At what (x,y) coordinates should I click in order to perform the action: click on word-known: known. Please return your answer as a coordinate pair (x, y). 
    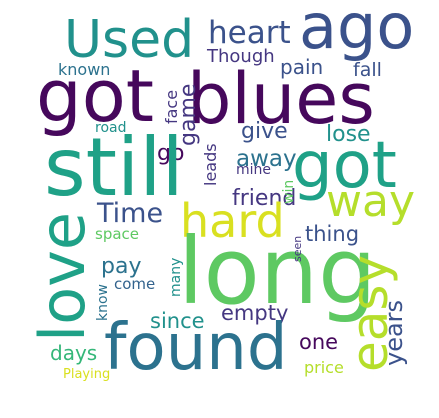
    Looking at the image, I should click on (84, 69).